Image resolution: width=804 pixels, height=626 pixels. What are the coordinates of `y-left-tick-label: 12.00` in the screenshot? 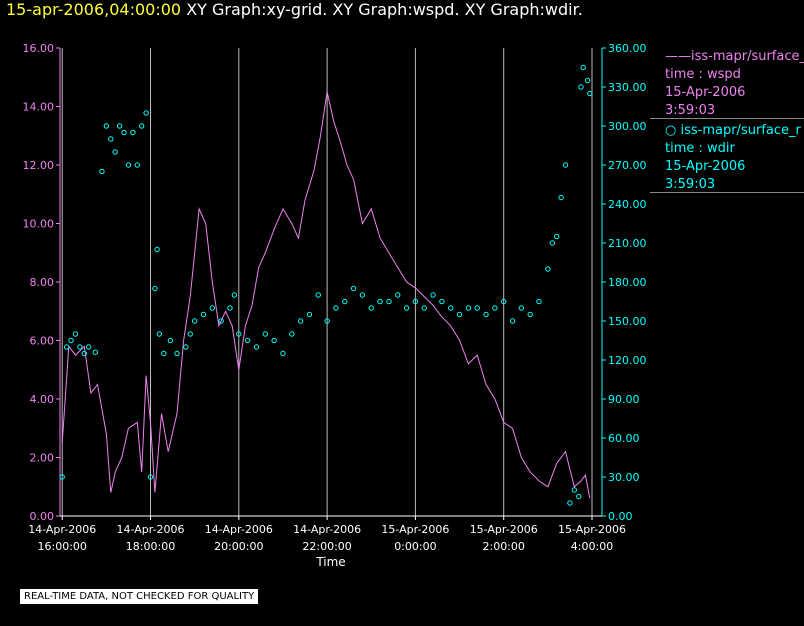 It's located at (39, 165).